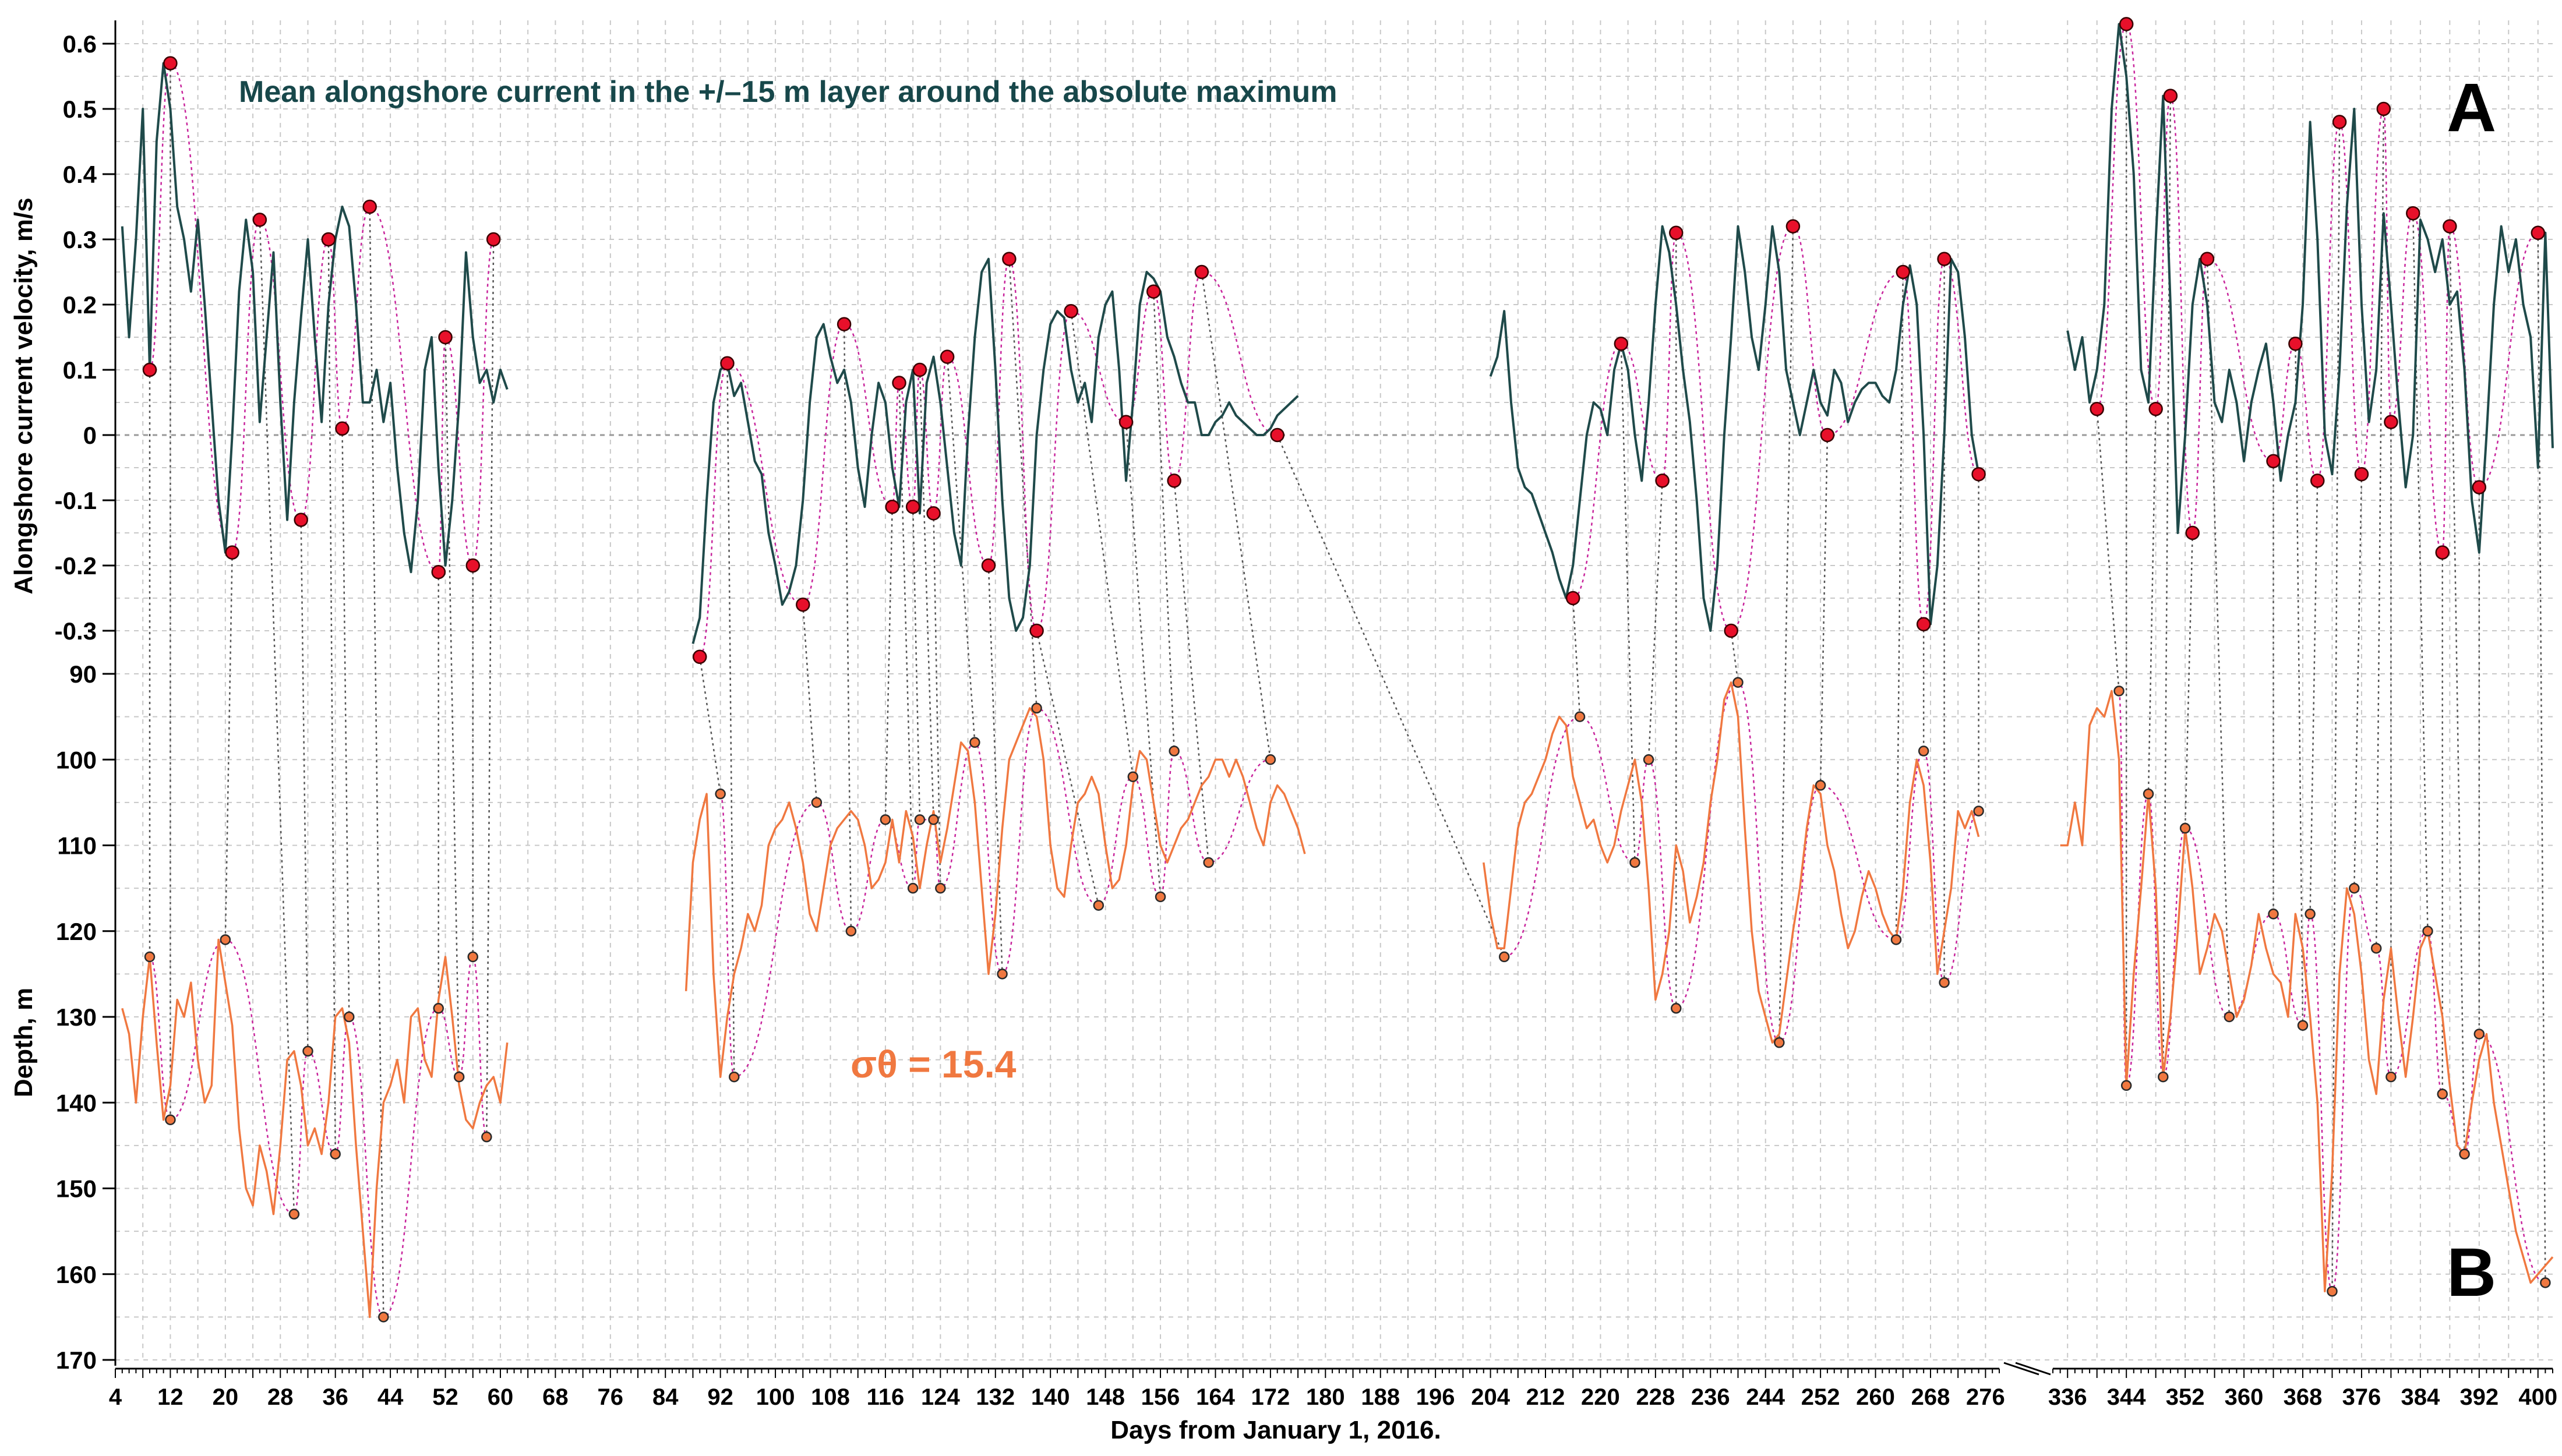 This screenshot has width=2562, height=1456. Describe the element at coordinates (1215, 1397) in the screenshot. I see `x-tick-label: 164` at that location.